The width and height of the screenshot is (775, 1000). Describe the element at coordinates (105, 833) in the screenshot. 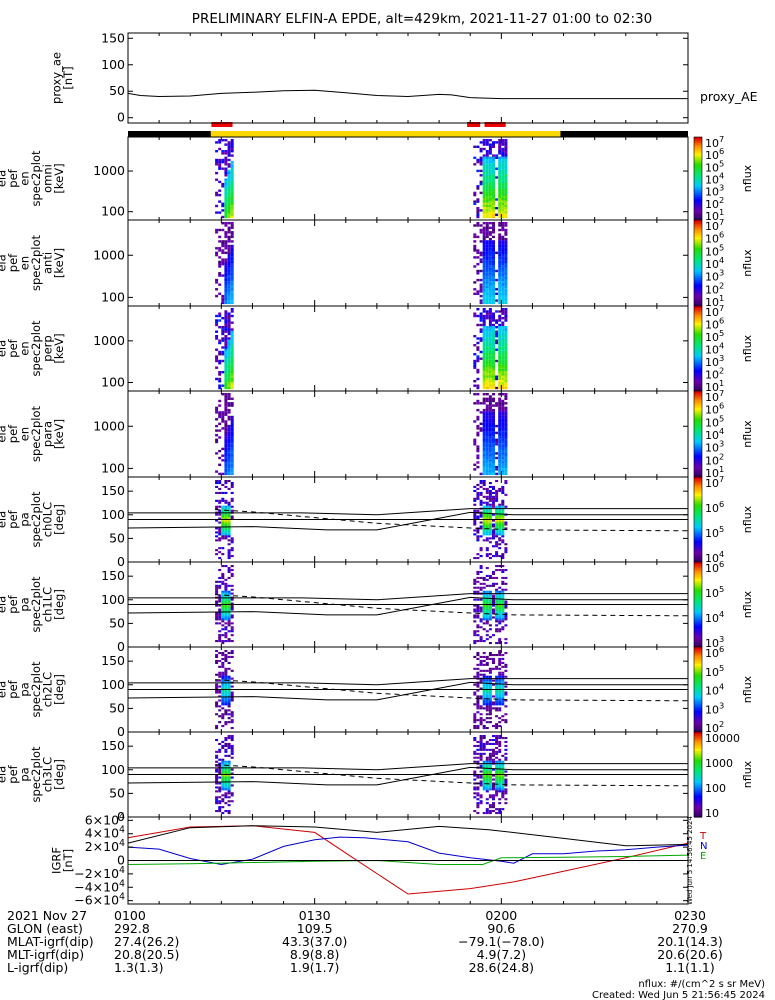

I see `y-tick-label: 4×104` at that location.